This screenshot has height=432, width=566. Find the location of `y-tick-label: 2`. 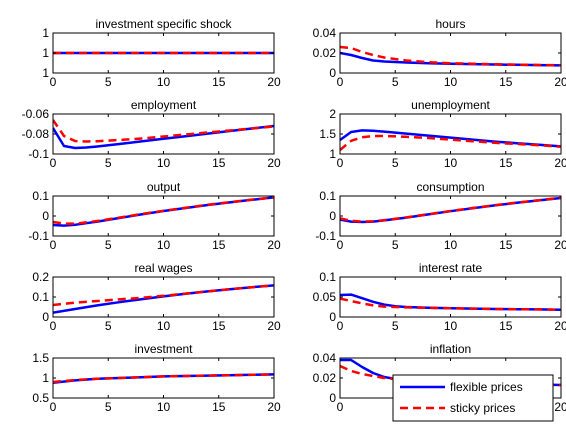

y-tick-label: 2 is located at coordinates (332, 114).